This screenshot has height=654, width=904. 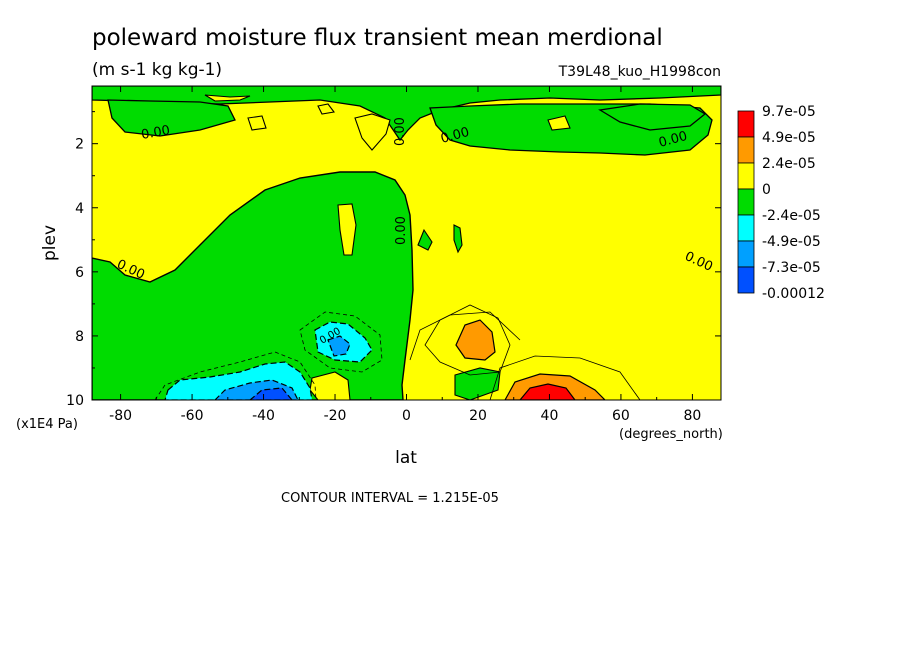 What do you see at coordinates (793, 294) in the screenshot?
I see `colorbar-label: -0.00012` at bounding box center [793, 294].